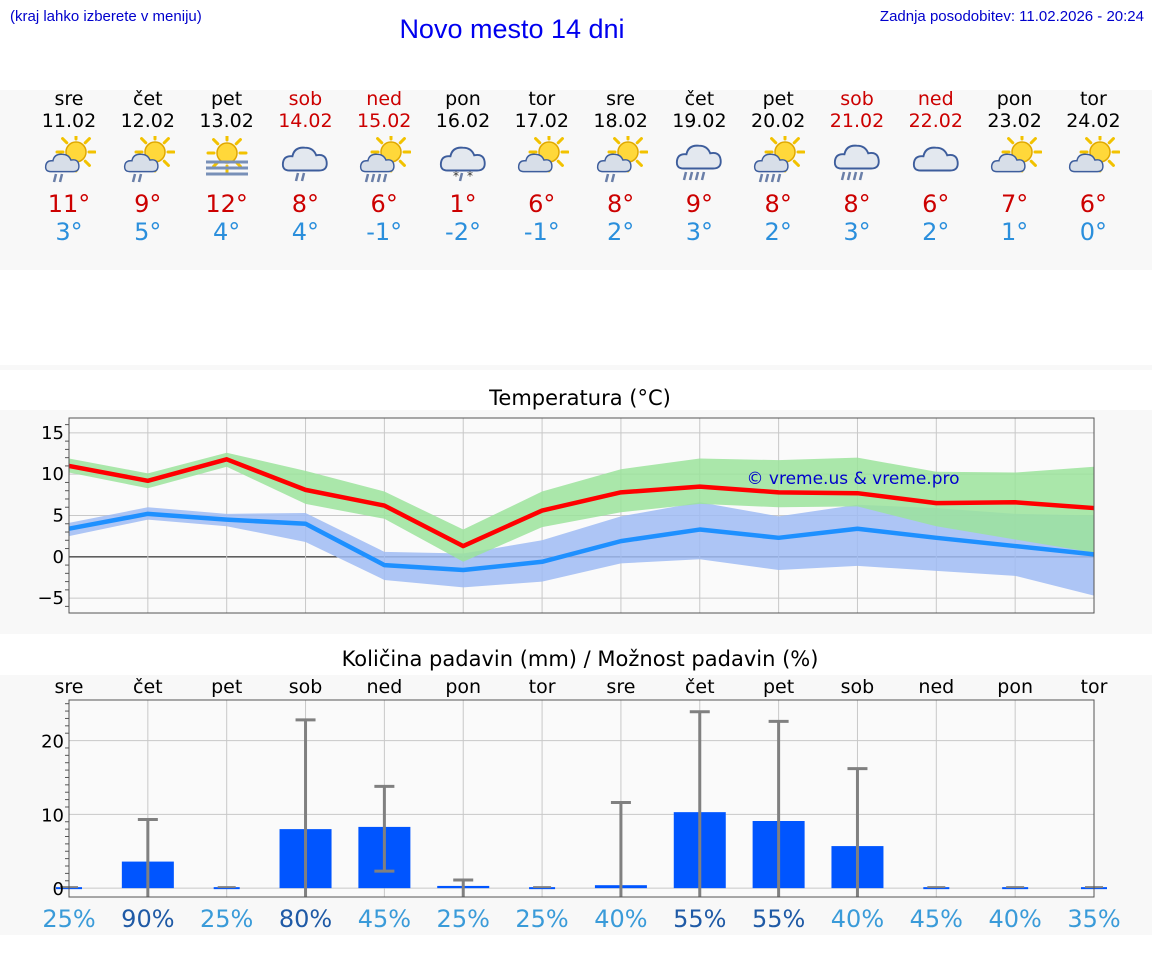 The height and width of the screenshot is (975, 1152). Describe the element at coordinates (69, 121) in the screenshot. I see `day-date: 11.02` at that location.